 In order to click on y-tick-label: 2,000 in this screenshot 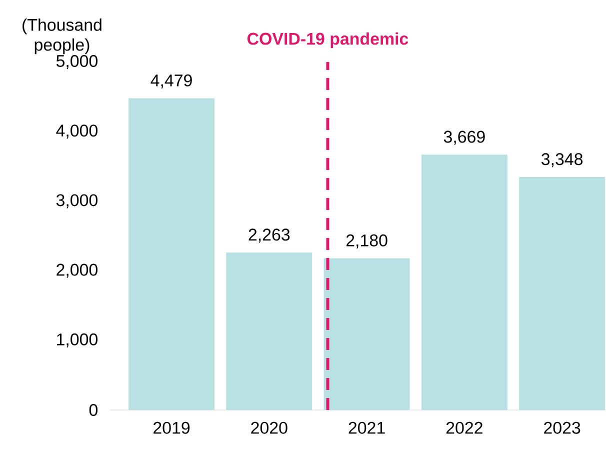, I will do `click(77, 271)`.